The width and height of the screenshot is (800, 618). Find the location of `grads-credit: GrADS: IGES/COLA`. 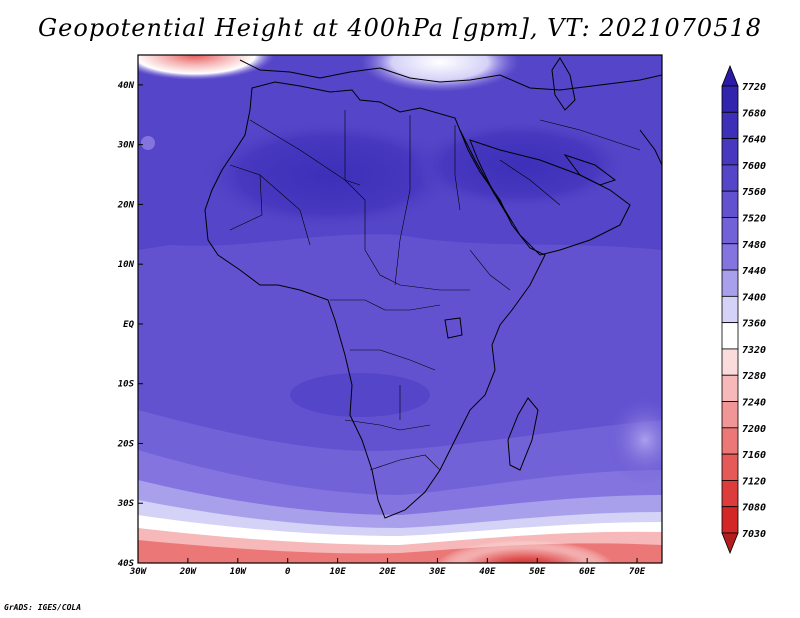

grads-credit: GrADS: IGES/COLA is located at coordinates (43, 607).